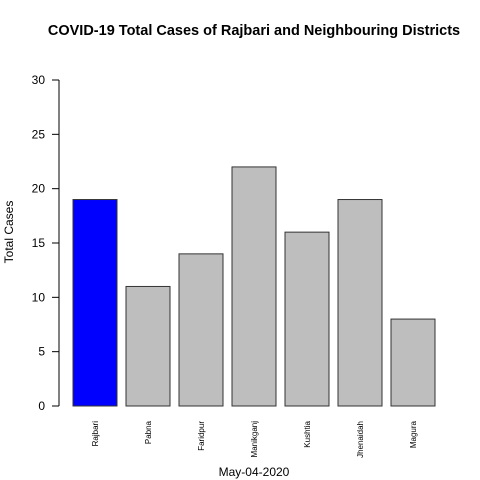  I want to click on y-tick-label: 30, so click(39, 80).